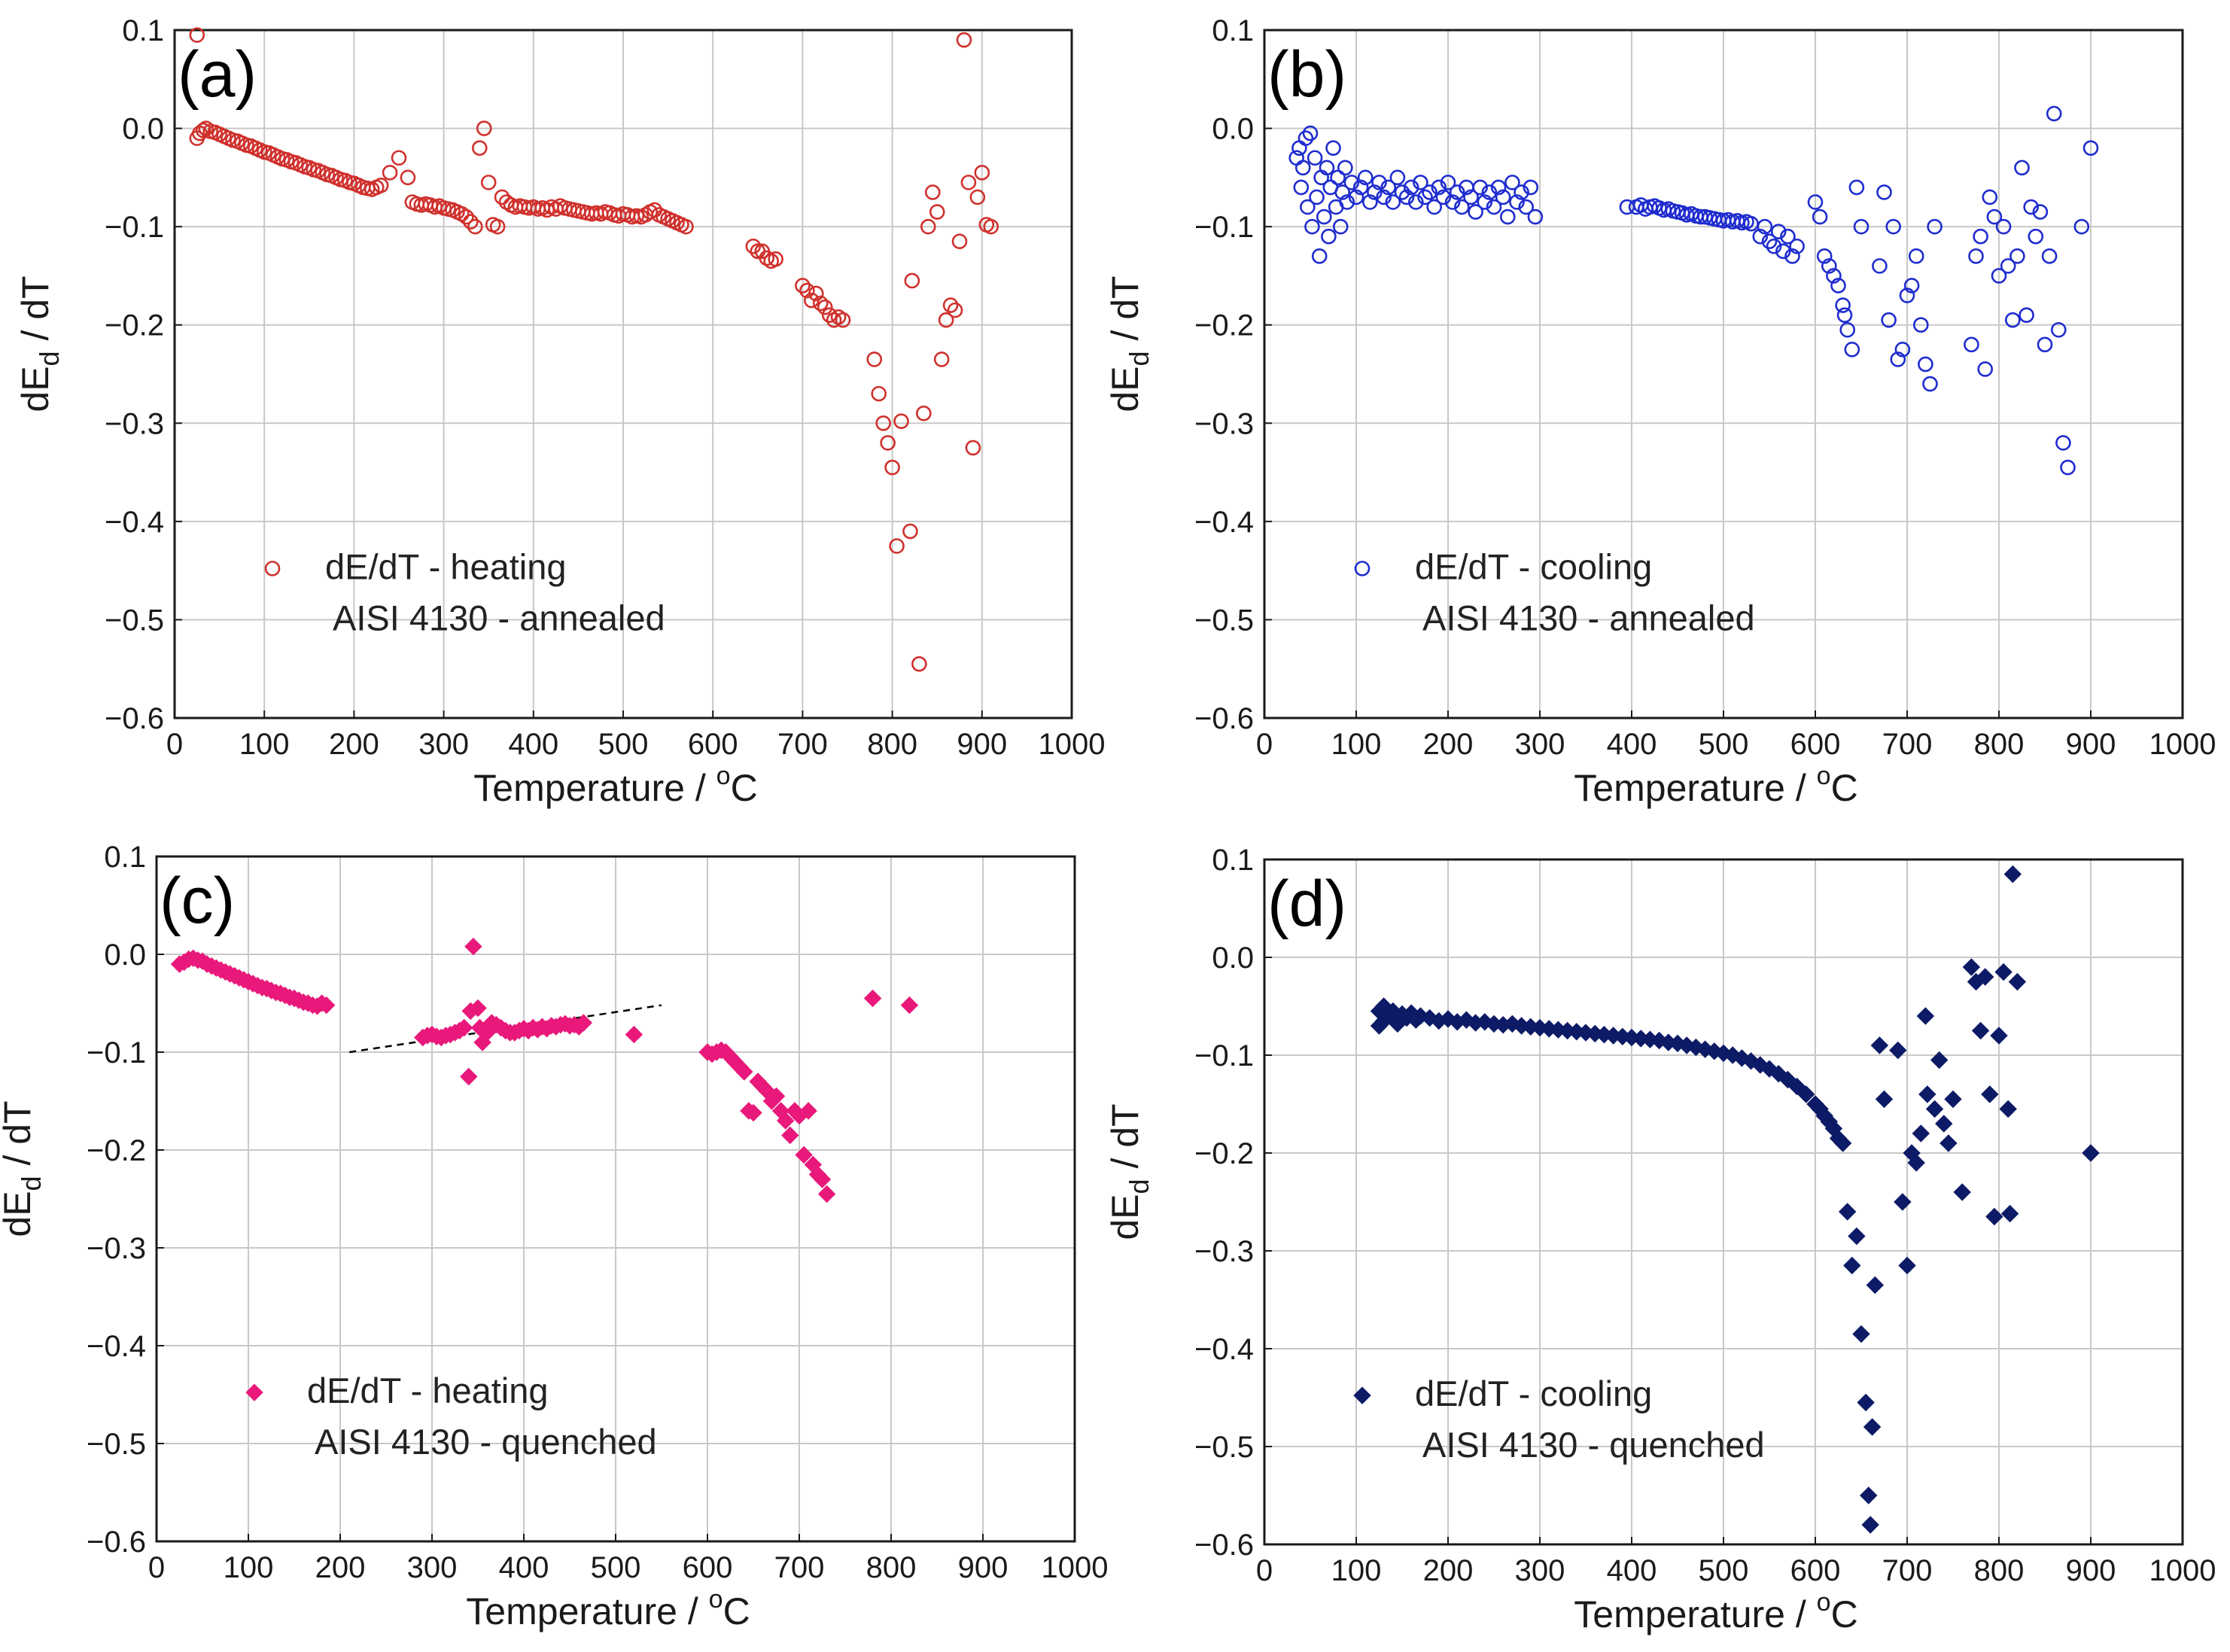 This screenshot has height=1652, width=2230. What do you see at coordinates (1632, 745) in the screenshot?
I see `x-tick-label: 400` at bounding box center [1632, 745].